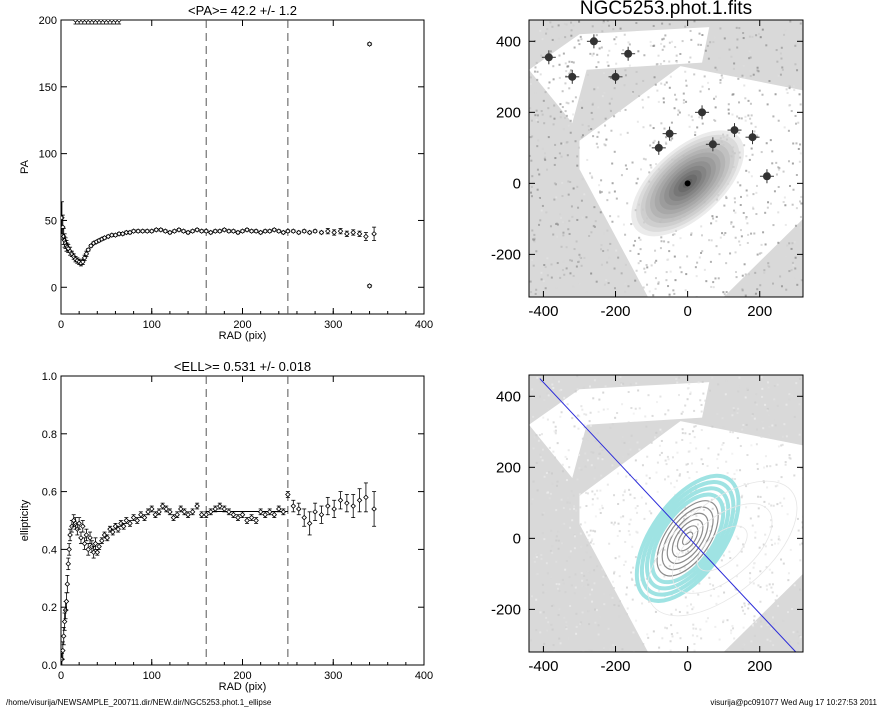 The image size is (885, 708). I want to click on x-tick-label: 300, so click(333, 676).